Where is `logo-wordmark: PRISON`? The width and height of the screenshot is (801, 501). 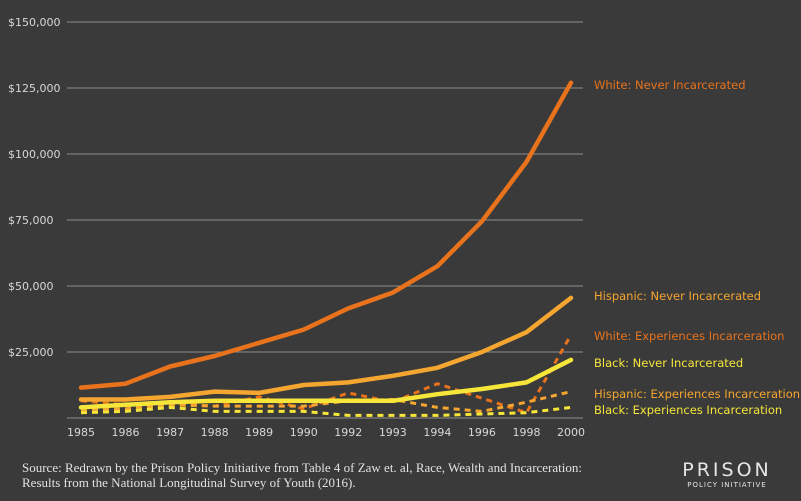 logo-wordmark: PRISON is located at coordinates (727, 470).